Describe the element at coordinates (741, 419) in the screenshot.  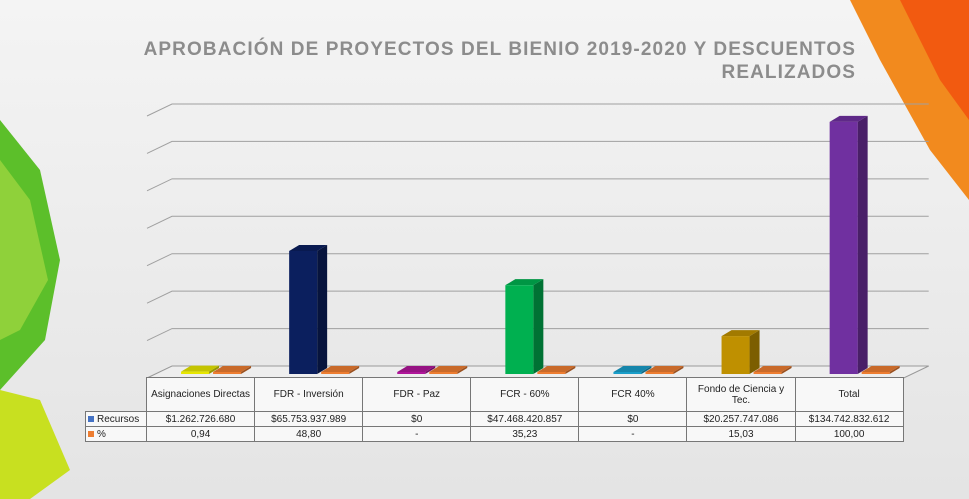
I see `value-label: $20.257.747.086` at that location.